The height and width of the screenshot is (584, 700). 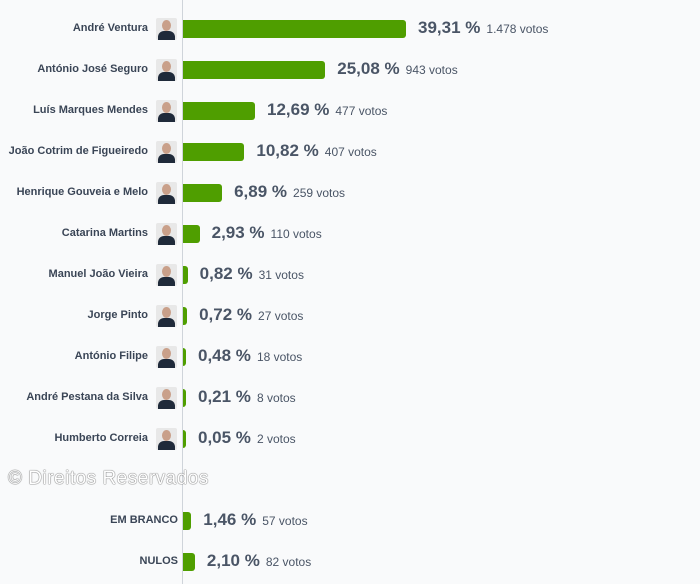 I want to click on percent-label: 0,21 %, so click(x=224, y=396).